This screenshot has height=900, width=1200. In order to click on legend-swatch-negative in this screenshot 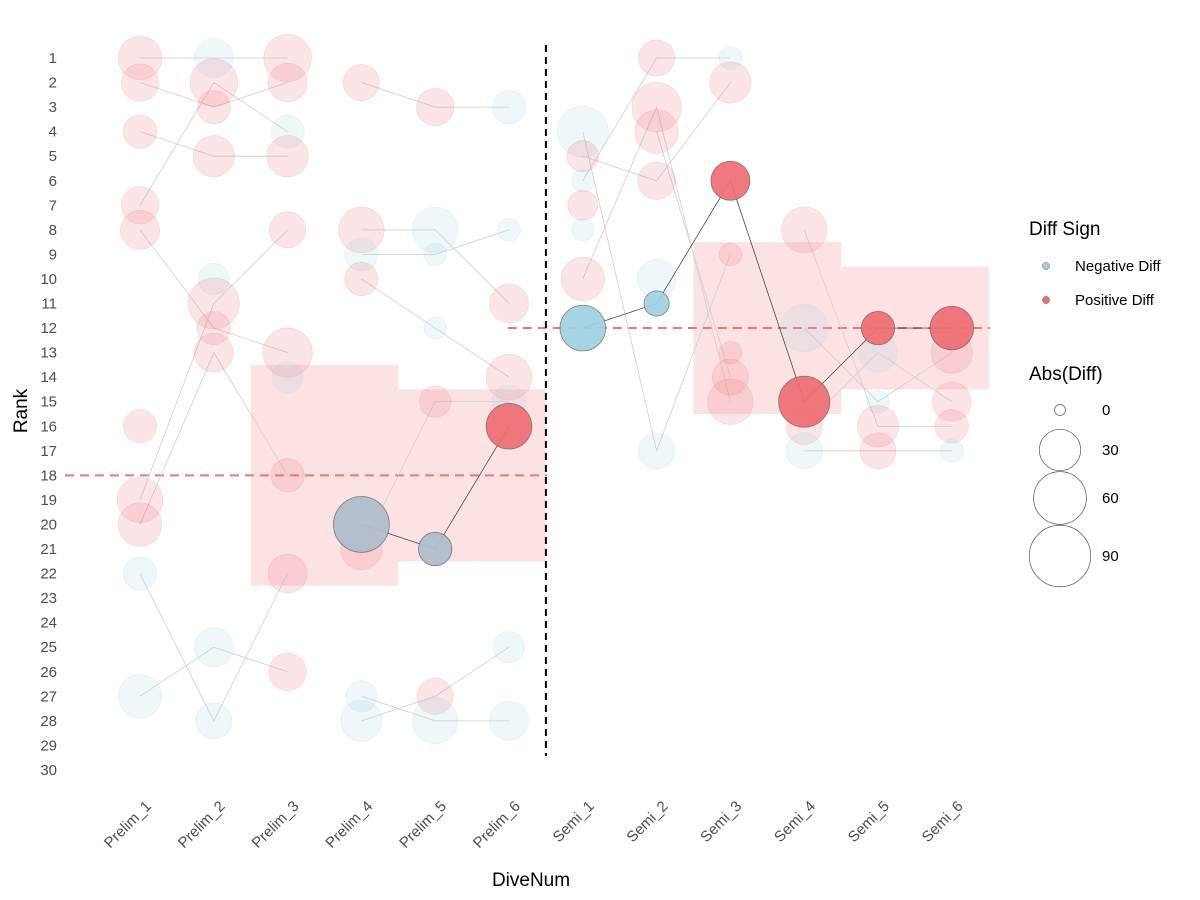, I will do `click(1046, 266)`.